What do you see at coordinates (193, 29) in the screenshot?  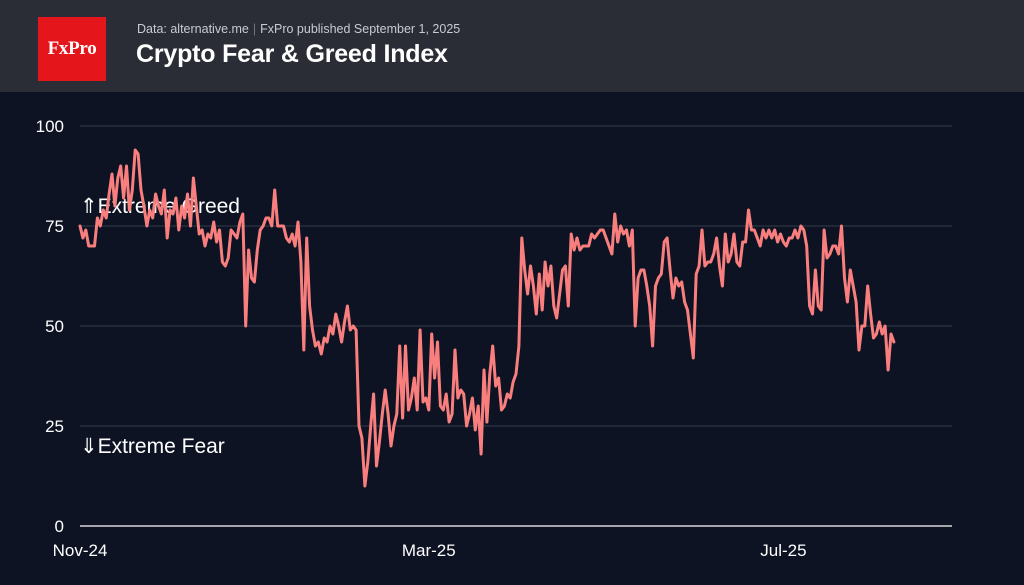 I see `data-source: Data: alternative.me` at bounding box center [193, 29].